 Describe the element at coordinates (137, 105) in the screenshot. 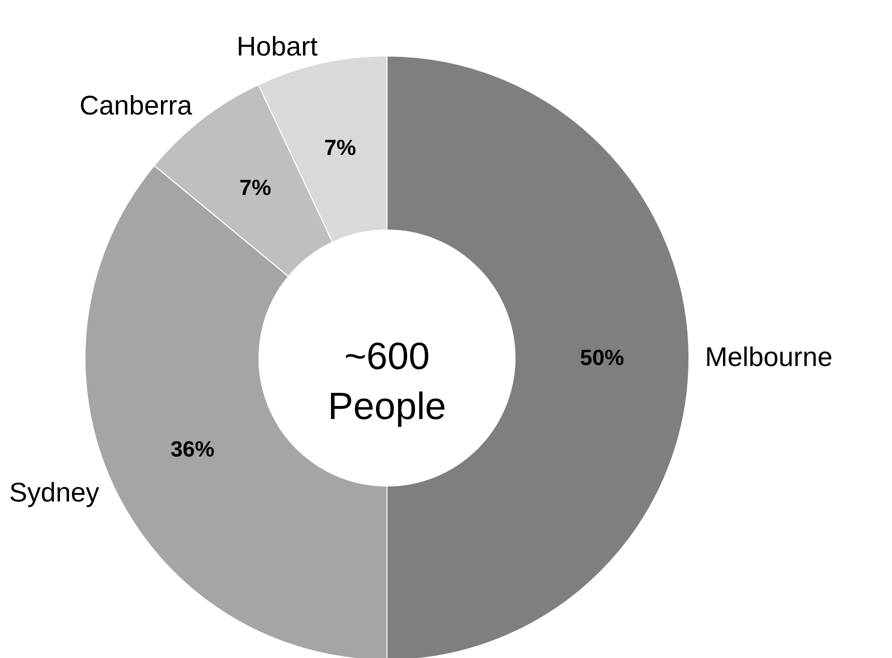

I see `slice-label: Canberra` at that location.